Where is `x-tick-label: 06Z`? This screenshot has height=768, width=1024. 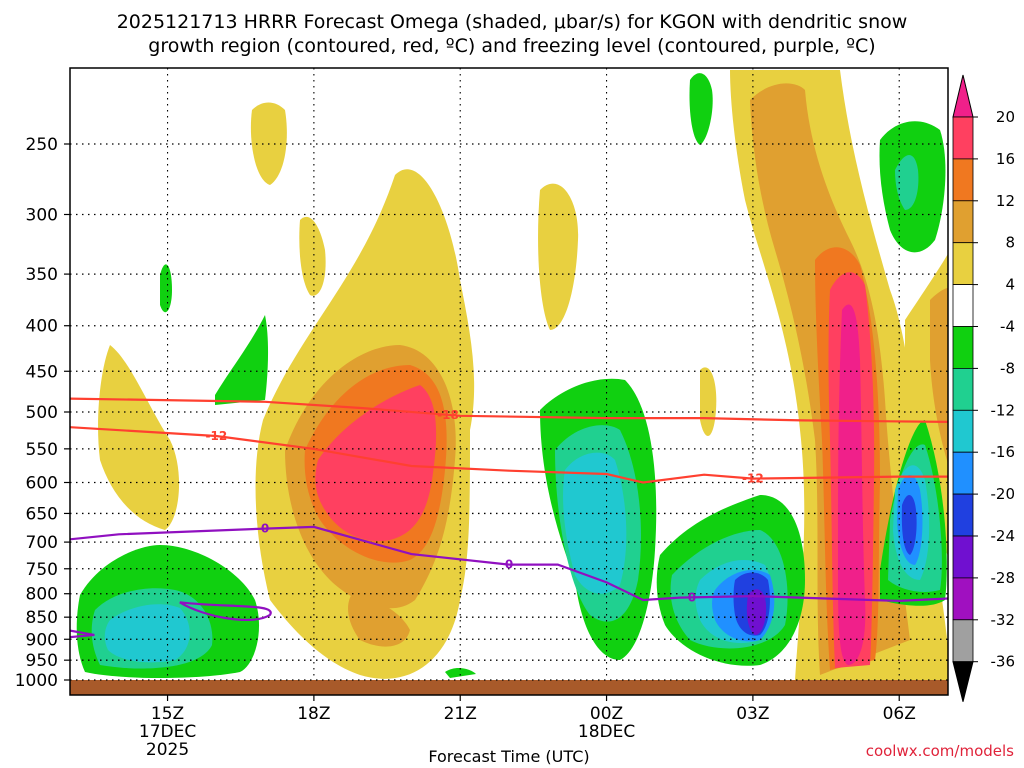 x-tick-label: 06Z is located at coordinates (899, 714).